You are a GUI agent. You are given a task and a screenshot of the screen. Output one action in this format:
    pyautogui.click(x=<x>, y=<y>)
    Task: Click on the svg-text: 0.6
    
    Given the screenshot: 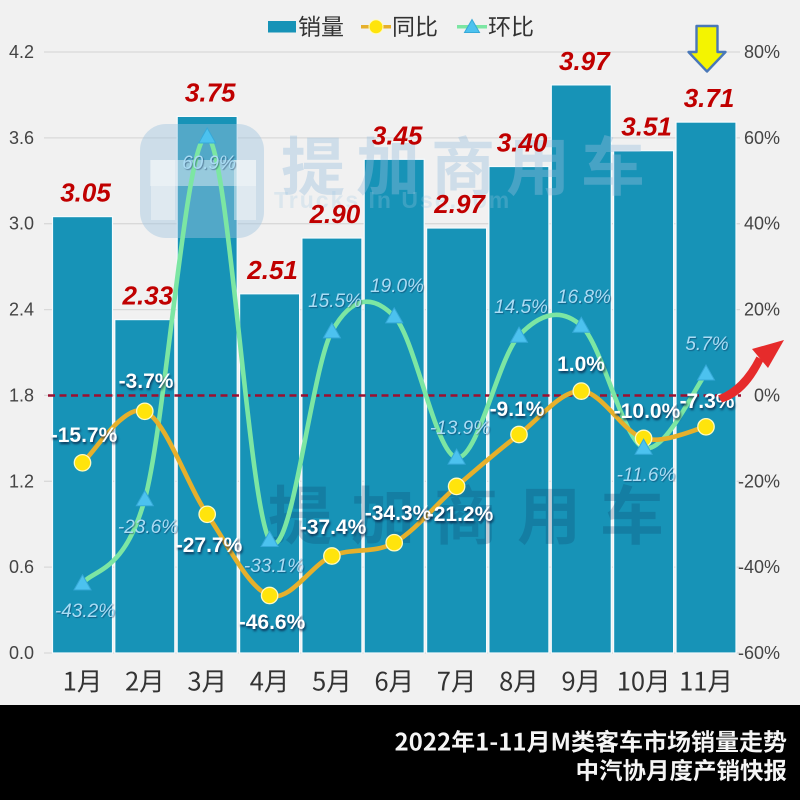 What is the action you would take?
    pyautogui.click(x=21, y=567)
    